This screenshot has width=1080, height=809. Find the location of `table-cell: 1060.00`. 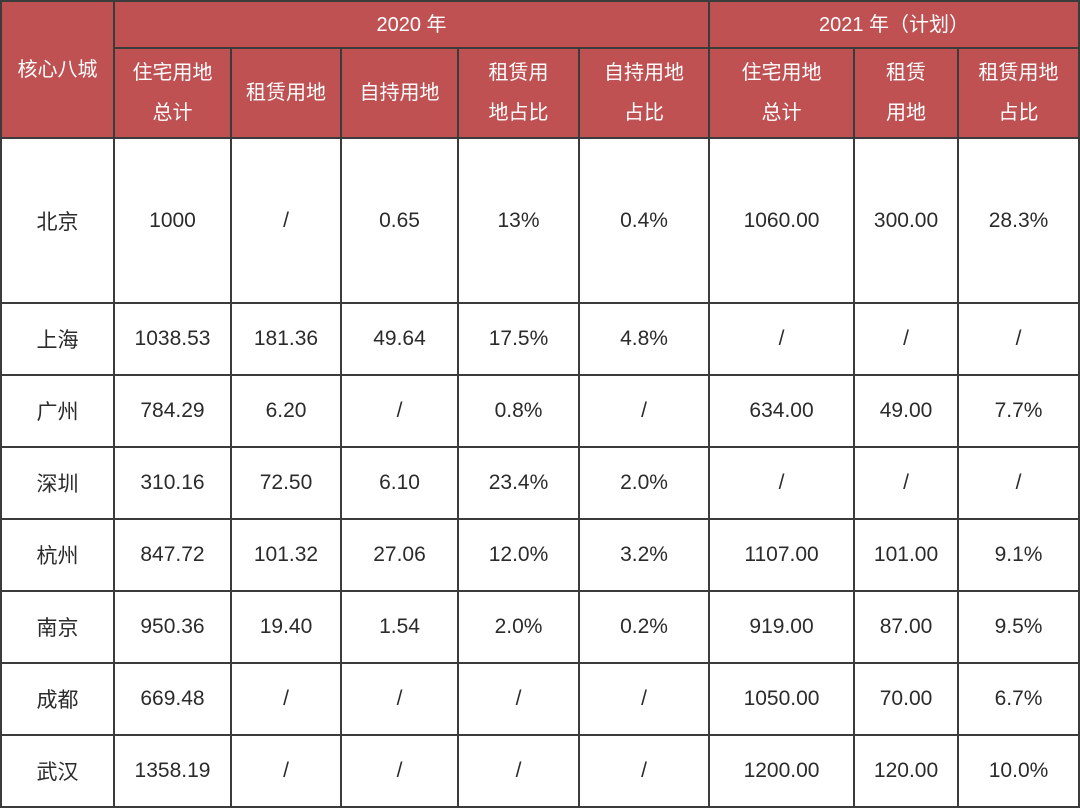

table-cell: 1060.00 is located at coordinates (782, 220).